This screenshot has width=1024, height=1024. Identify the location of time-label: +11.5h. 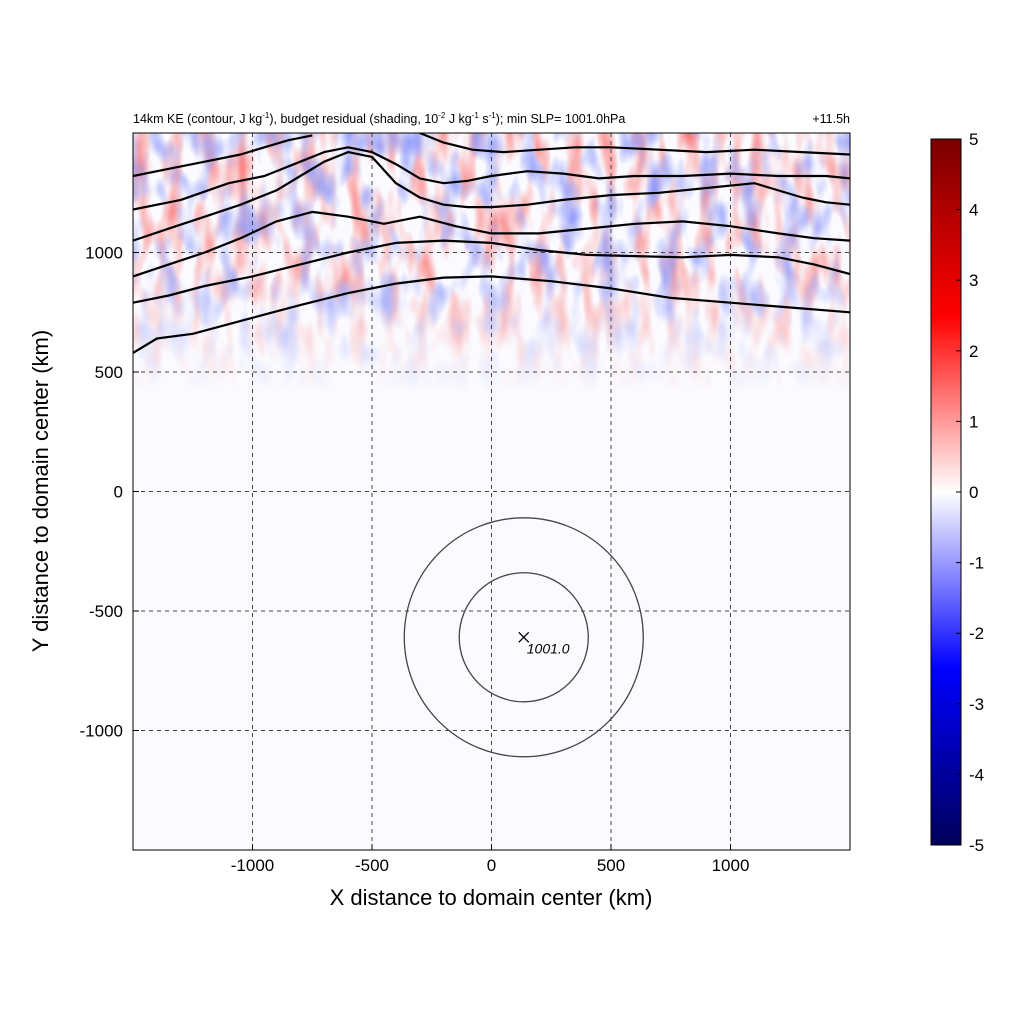
(831, 119).